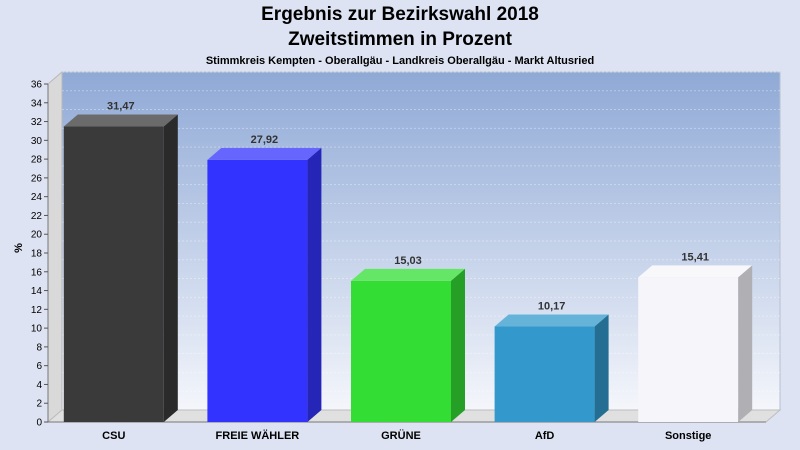 This screenshot has width=800, height=450. What do you see at coordinates (37, 235) in the screenshot?
I see `y-tick-label: 20` at bounding box center [37, 235].